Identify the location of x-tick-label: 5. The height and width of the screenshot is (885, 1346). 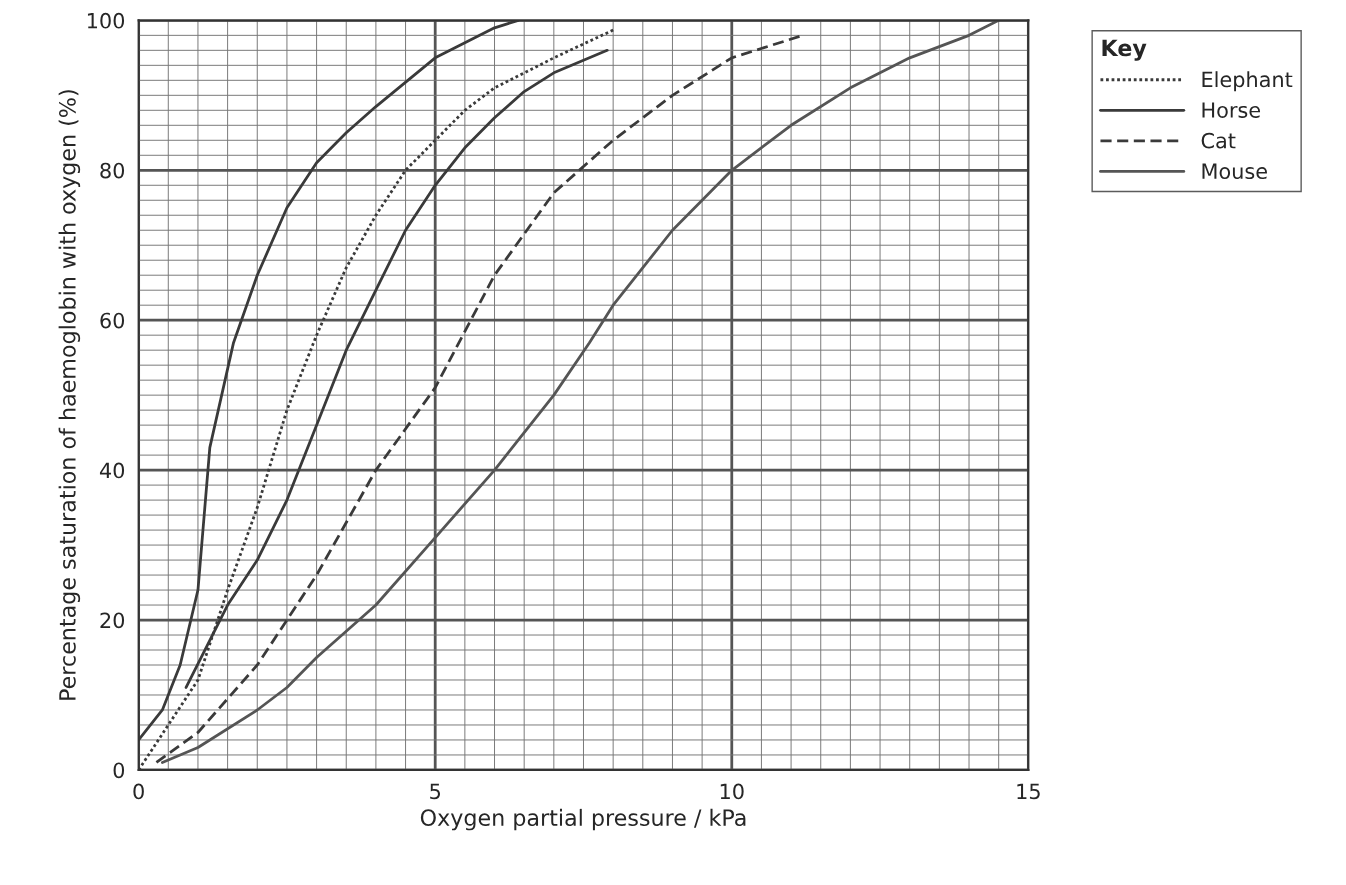
(435, 791).